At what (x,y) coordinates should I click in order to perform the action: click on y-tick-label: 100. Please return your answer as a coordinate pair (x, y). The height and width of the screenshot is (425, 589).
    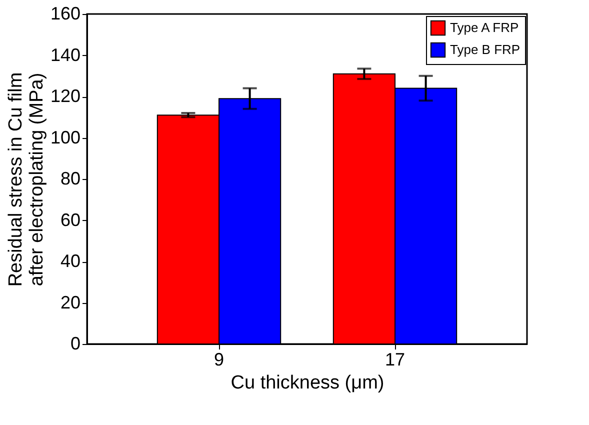
    Looking at the image, I should click on (65, 137).